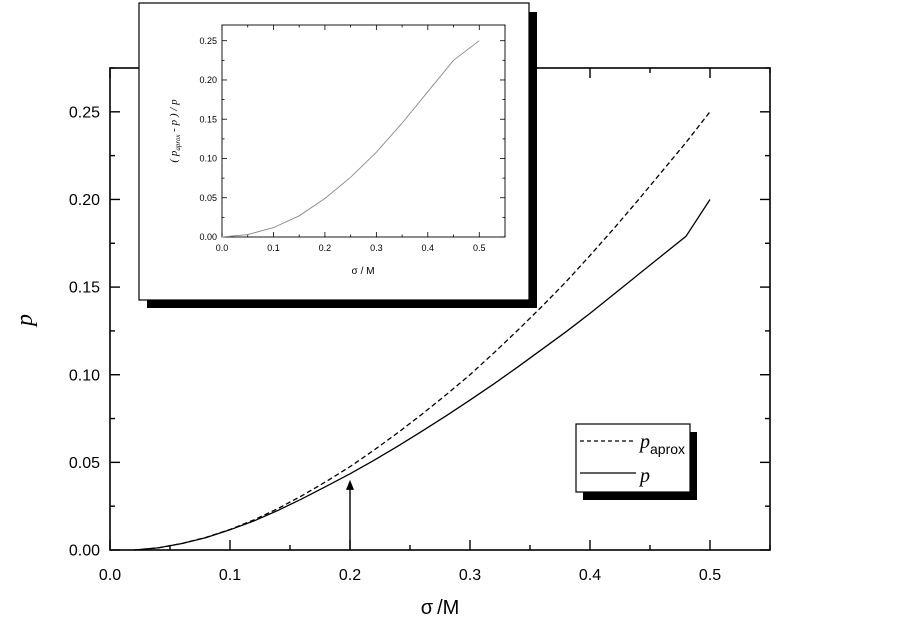  I want to click on legend: paprox p, so click(636, 461).